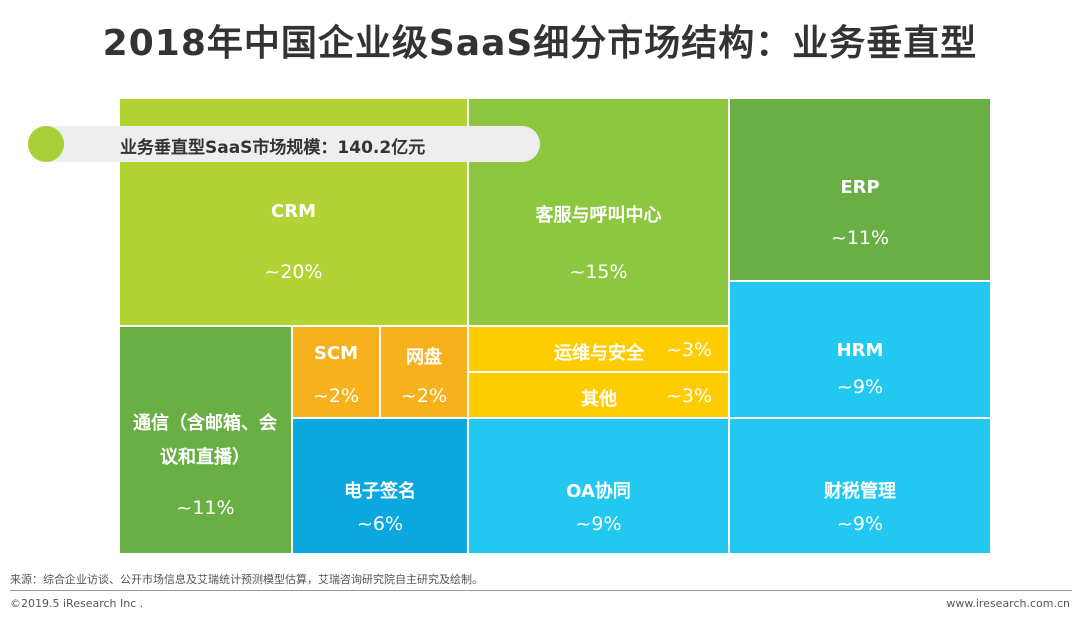  I want to click on cell-label: 客服与呼叫中心, so click(598, 215).